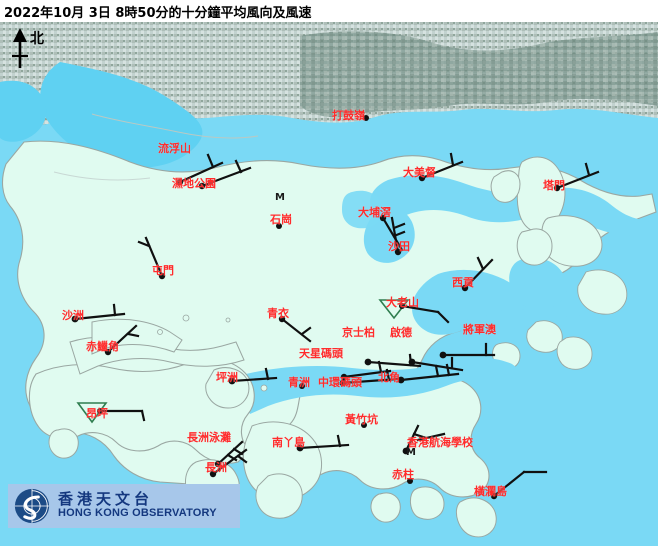 Image resolution: width=658 pixels, height=546 pixels. What do you see at coordinates (398, 236) in the screenshot?
I see `wind-barb-sha-tin` at bounding box center [398, 236].